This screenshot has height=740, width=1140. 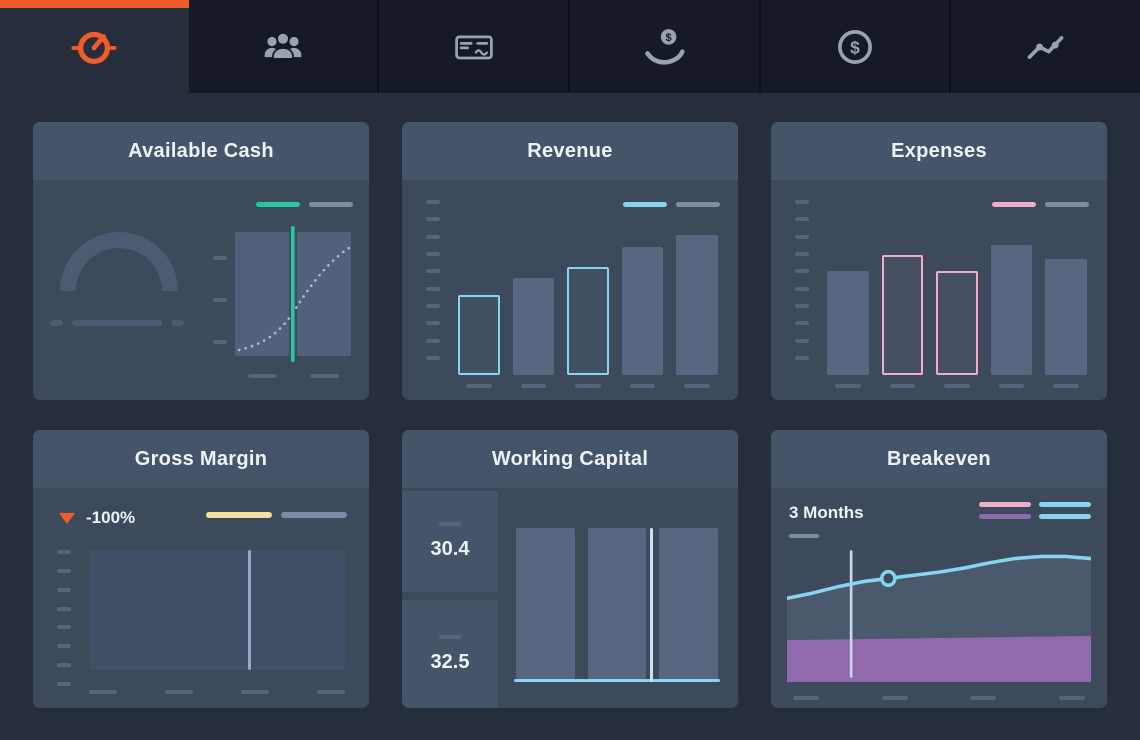 I want to click on card-working-capital: Working Capital 30.4 32.5, so click(x=570, y=569).